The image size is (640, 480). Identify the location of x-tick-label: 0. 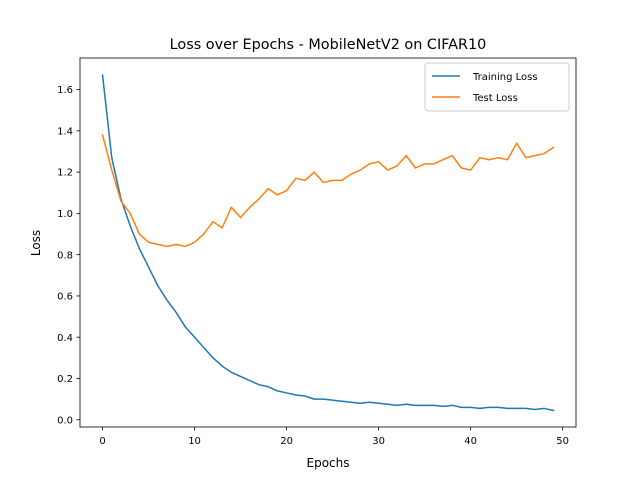
(102, 441).